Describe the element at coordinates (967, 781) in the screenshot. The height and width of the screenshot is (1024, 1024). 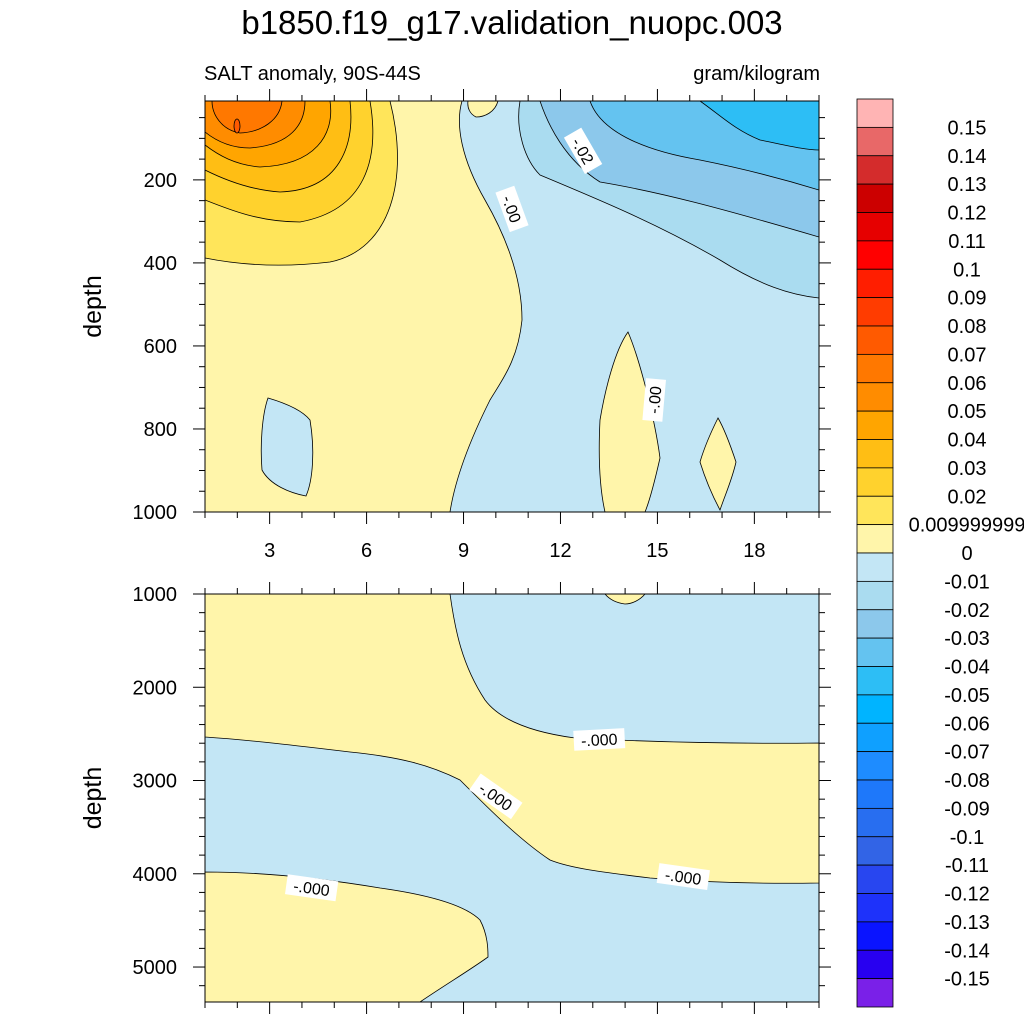
I see `colorbar-level-label: -0.08` at that location.